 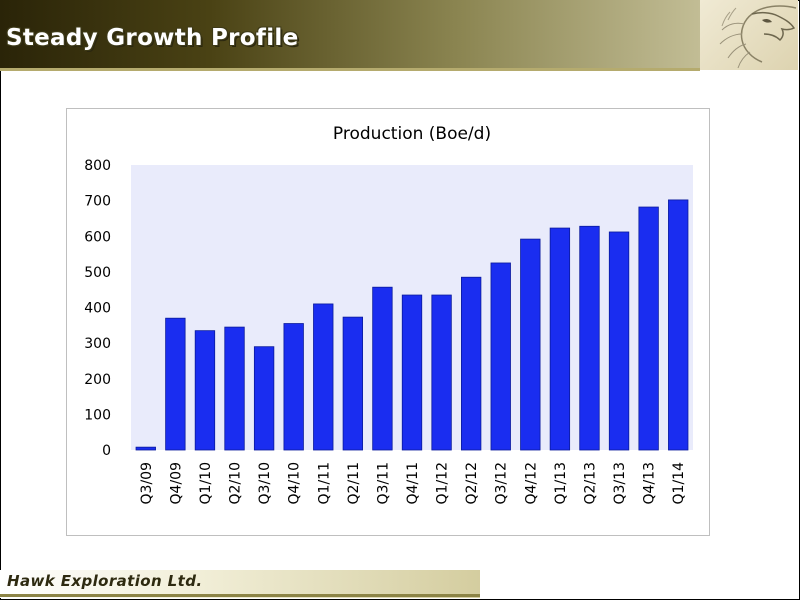 I want to click on y-tick-label: 800, so click(x=97, y=166).